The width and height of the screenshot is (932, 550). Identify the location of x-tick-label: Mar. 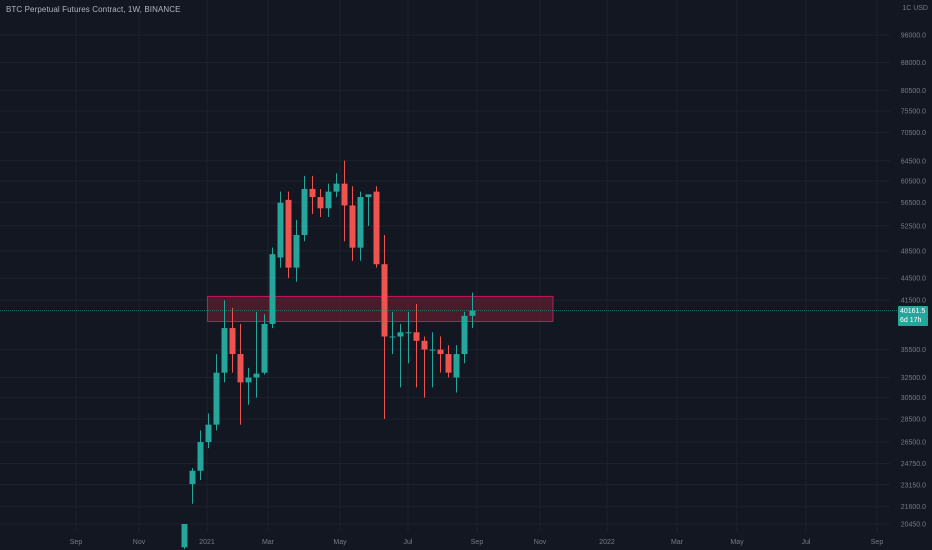
(677, 542).